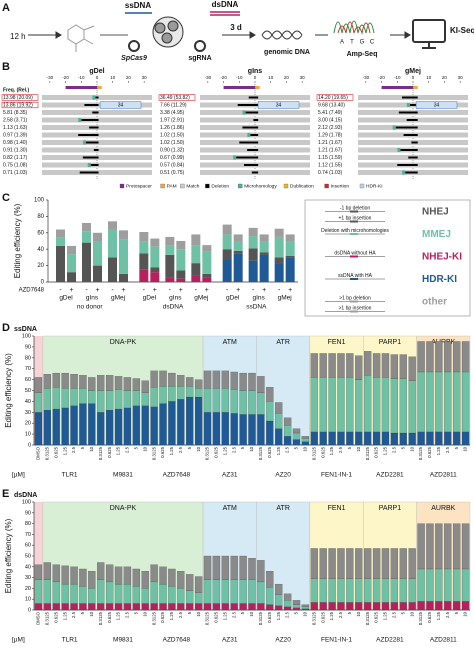  I want to click on highlight-box, so click(177, 97).